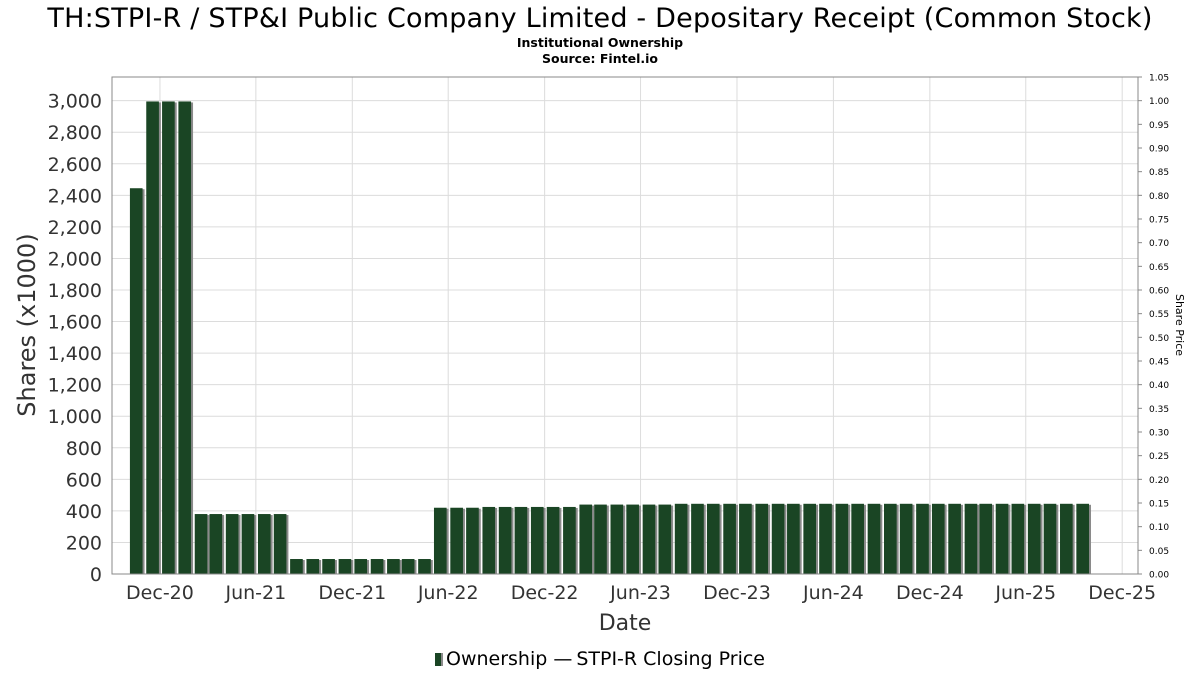  I want to click on x-tick-label: Jun-25, so click(1025, 593).